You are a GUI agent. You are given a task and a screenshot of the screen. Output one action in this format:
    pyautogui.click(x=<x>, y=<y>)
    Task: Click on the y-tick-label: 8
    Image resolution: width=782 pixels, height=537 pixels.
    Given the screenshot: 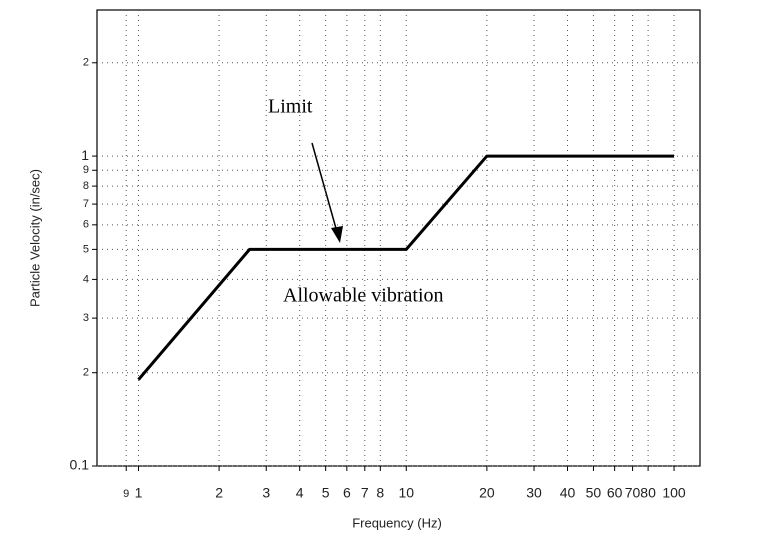 What is the action you would take?
    pyautogui.click(x=86, y=186)
    